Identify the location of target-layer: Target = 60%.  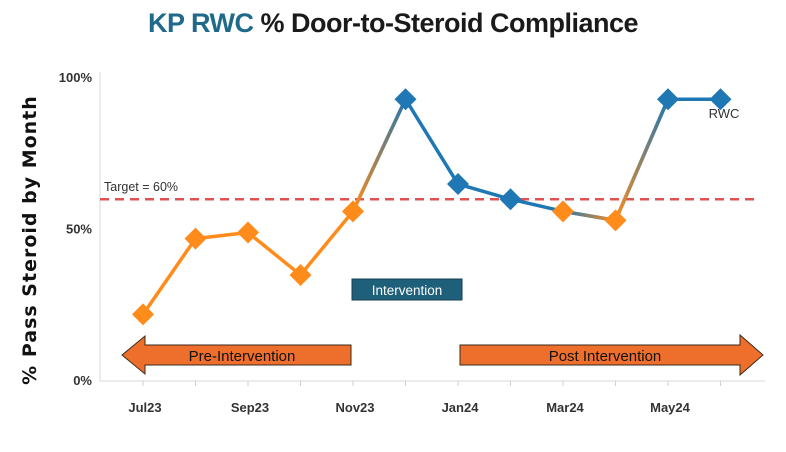
(427, 190).